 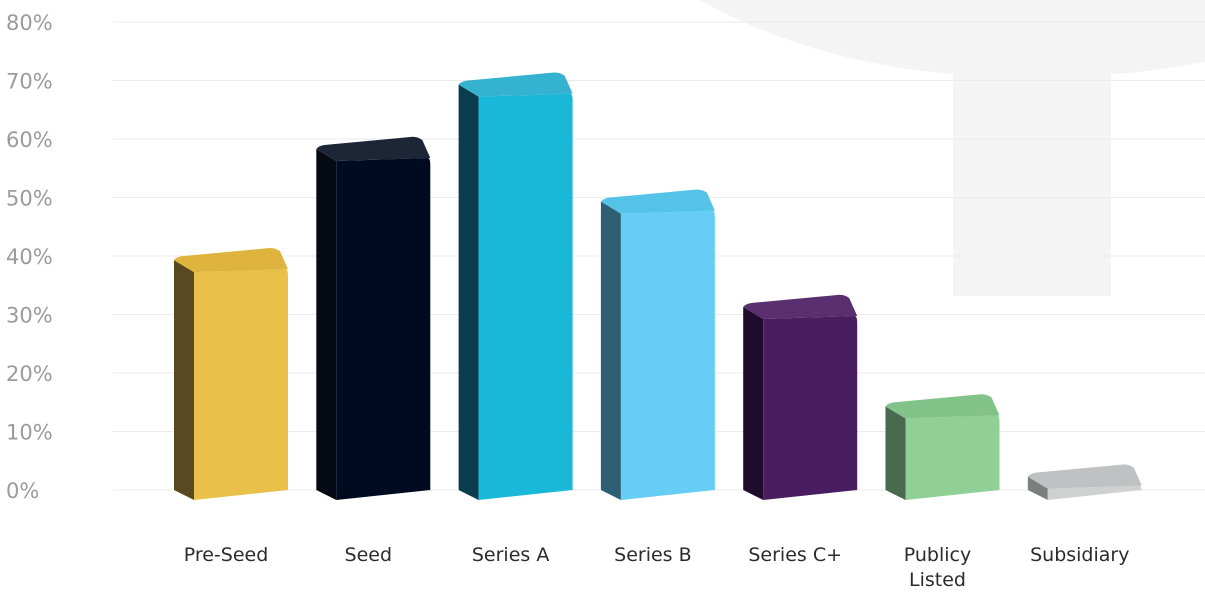 What do you see at coordinates (226, 555) in the screenshot?
I see `x-tick-label: Pre-Seed` at bounding box center [226, 555].